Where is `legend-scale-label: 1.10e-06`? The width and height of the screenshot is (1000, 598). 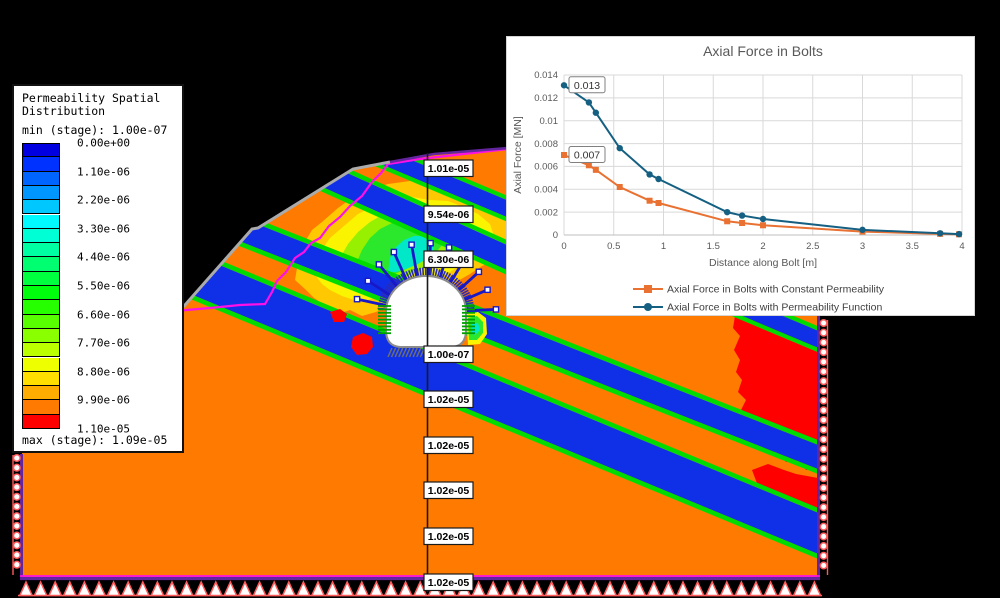 legend-scale-label: 1.10e-06 is located at coordinates (103, 172).